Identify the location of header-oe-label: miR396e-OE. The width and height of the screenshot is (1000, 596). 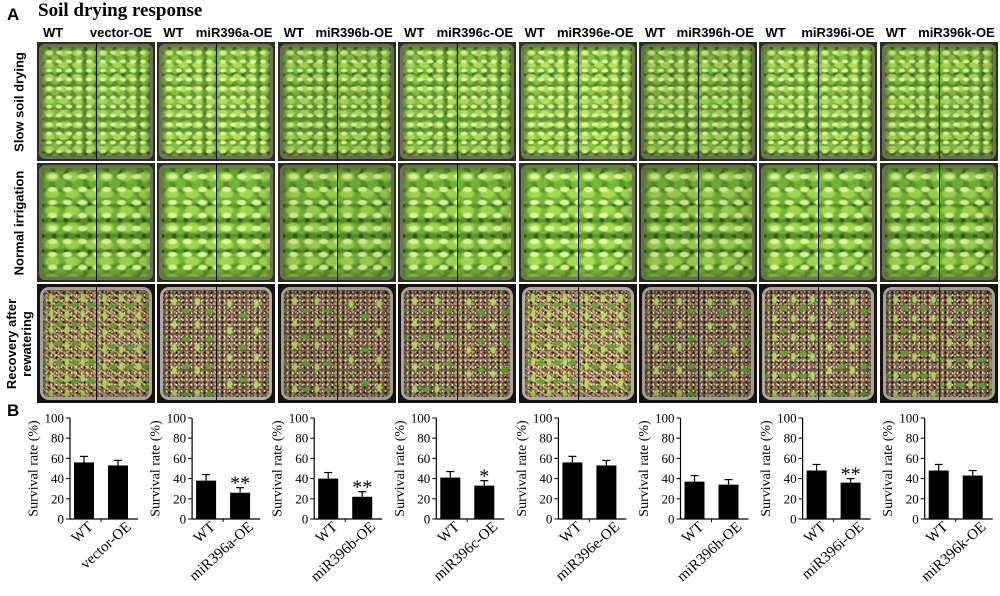
(595, 32).